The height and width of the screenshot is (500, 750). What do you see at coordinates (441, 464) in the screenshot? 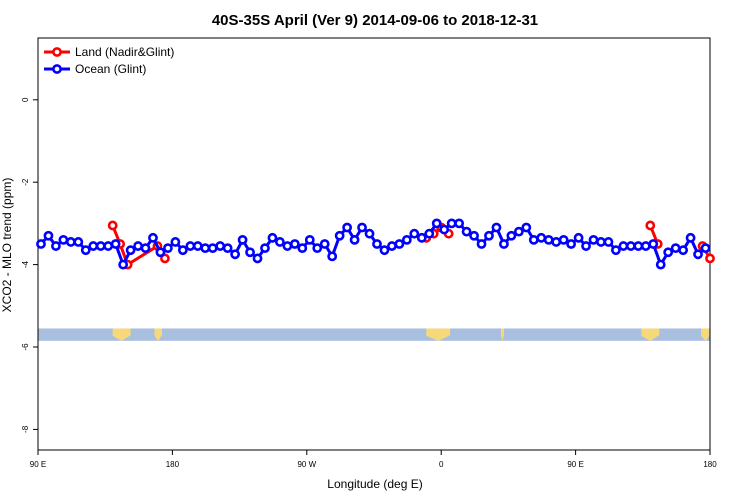
I see `x-tick-label: 0` at bounding box center [441, 464].